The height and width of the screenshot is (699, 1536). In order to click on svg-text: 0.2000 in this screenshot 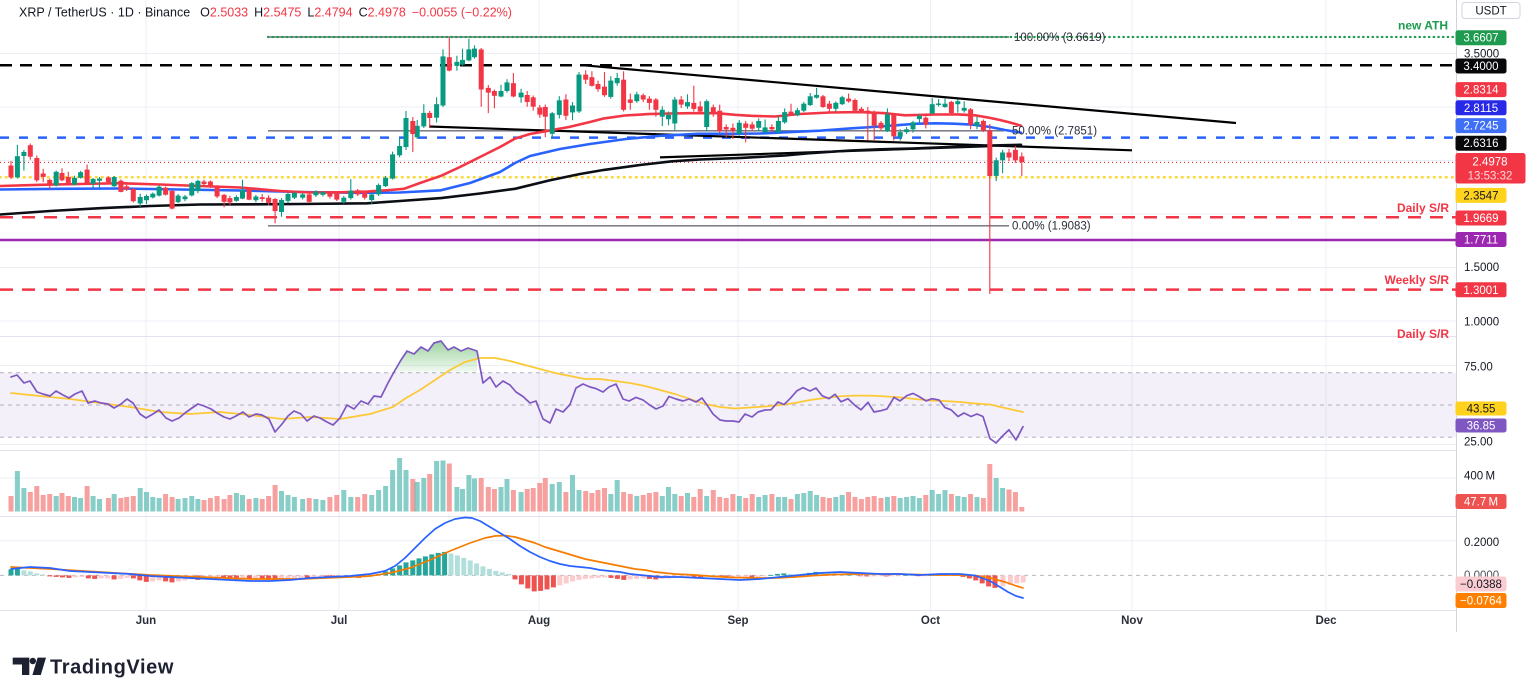, I will do `click(1481, 543)`.